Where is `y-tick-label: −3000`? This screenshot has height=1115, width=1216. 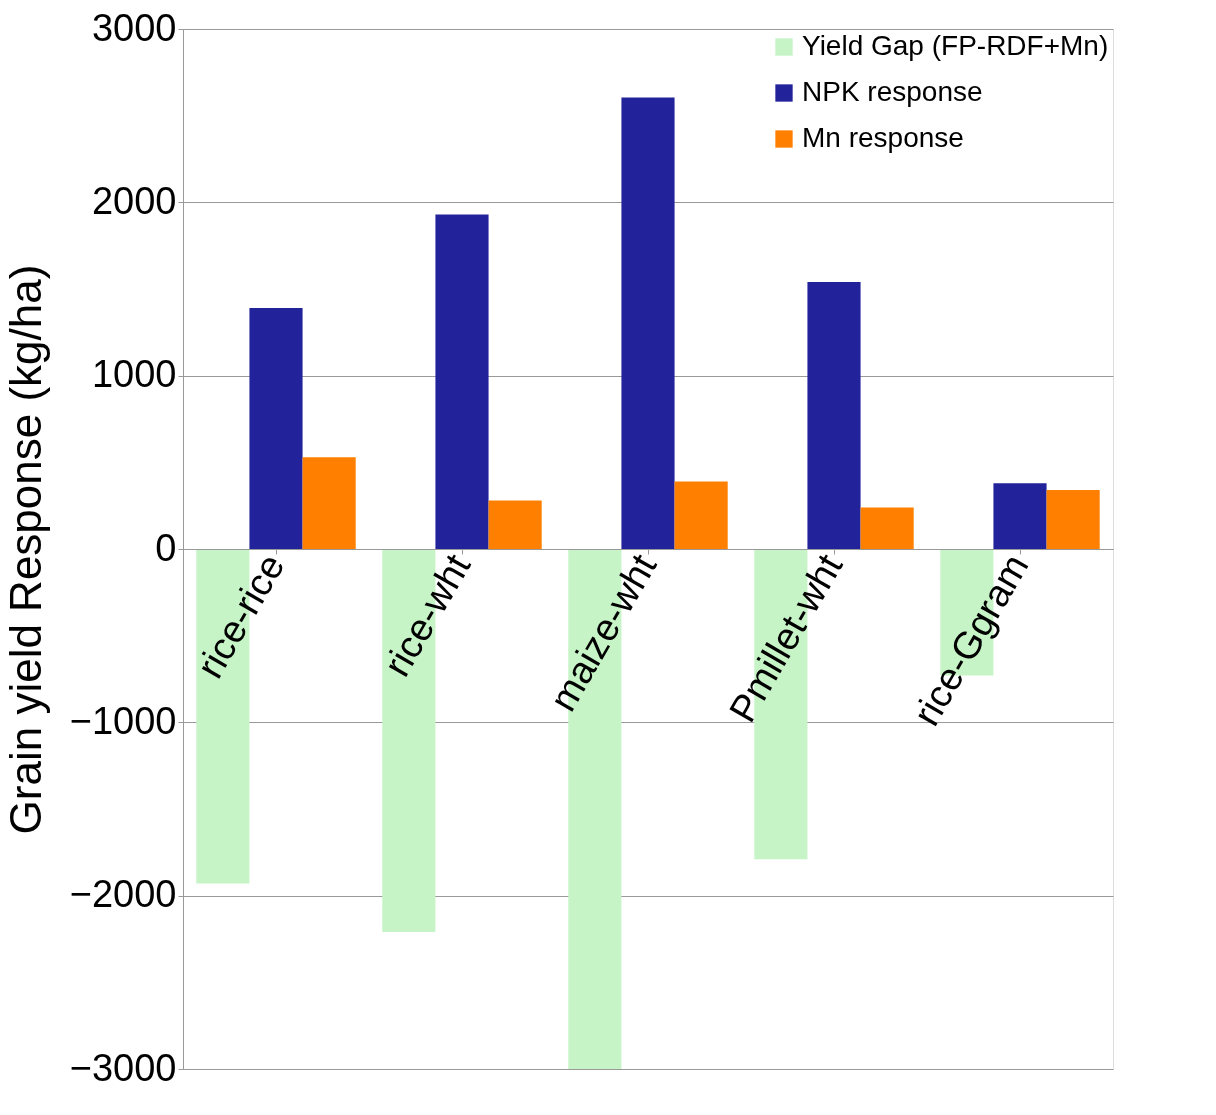
y-tick-label: −3000 is located at coordinates (123, 1067).